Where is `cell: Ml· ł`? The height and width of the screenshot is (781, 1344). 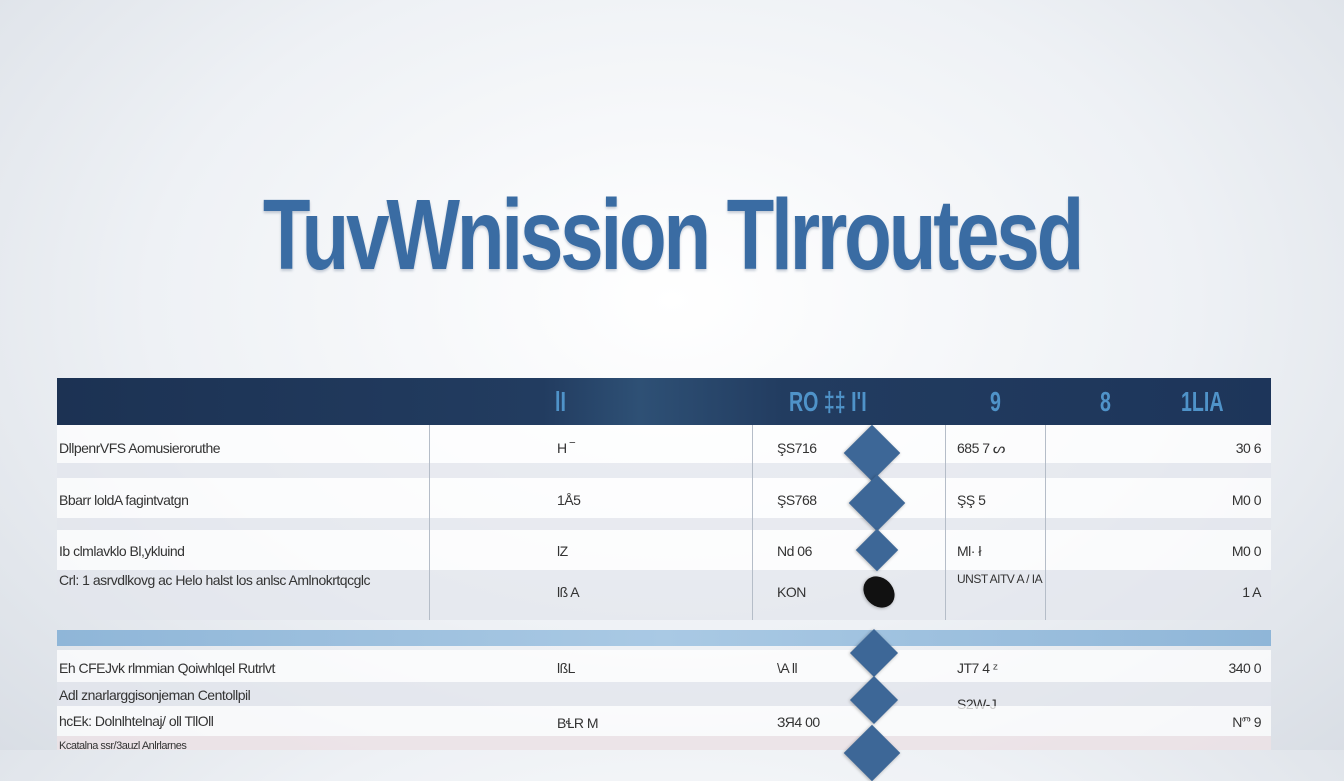
cell: Ml· ł is located at coordinates (969, 551).